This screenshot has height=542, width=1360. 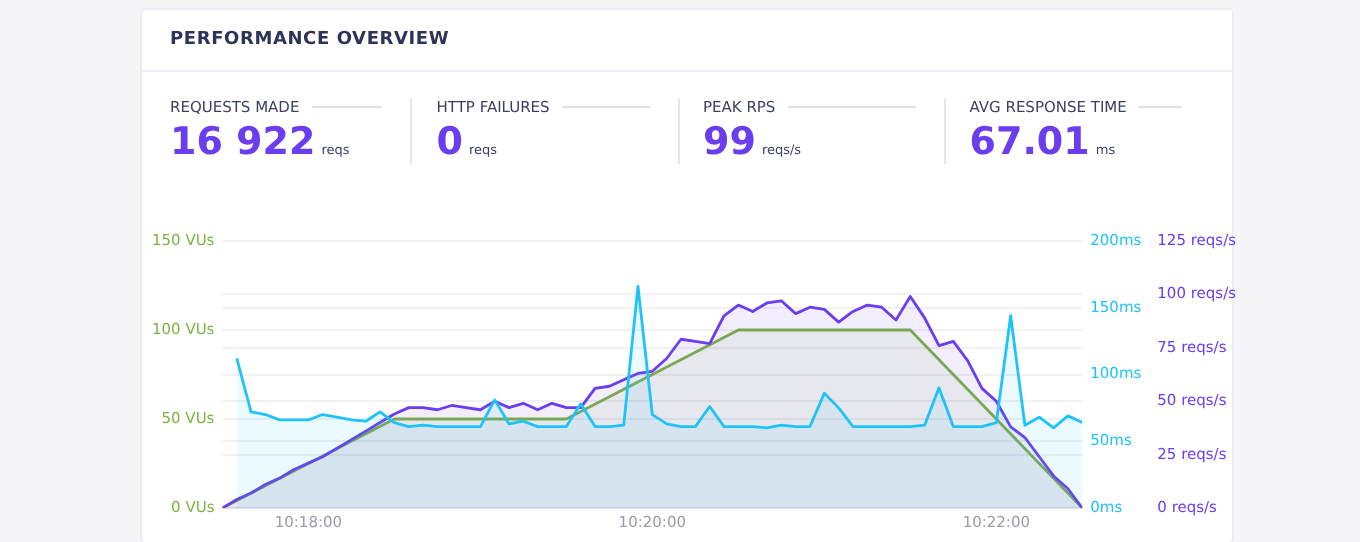 What do you see at coordinates (310, 40) in the screenshot?
I see `text: PERFORMANCE OVERVIEW` at bounding box center [310, 40].